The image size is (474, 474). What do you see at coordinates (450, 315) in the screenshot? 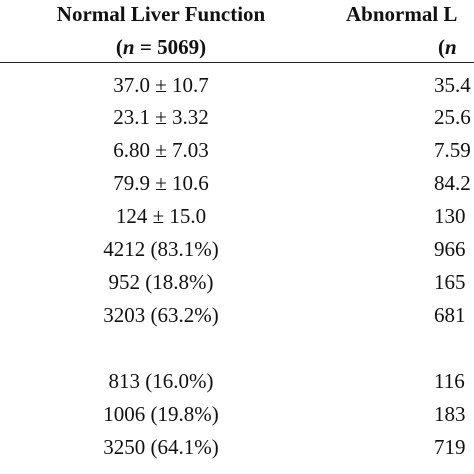
I see `row-8-abnormal: 681` at bounding box center [450, 315].